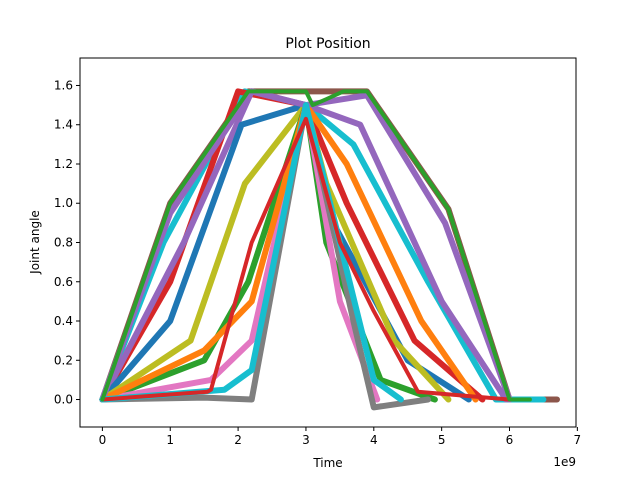  What do you see at coordinates (63, 400) in the screenshot?
I see `y-tick-label: 0.0` at bounding box center [63, 400].